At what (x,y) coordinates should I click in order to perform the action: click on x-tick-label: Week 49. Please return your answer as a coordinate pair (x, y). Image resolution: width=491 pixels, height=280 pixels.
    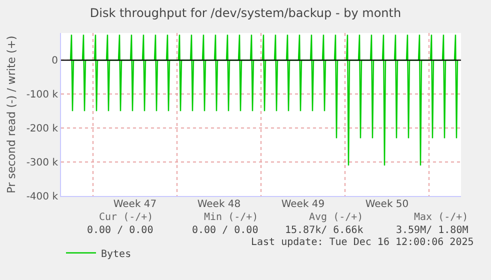
    Looking at the image, I should click on (303, 204).